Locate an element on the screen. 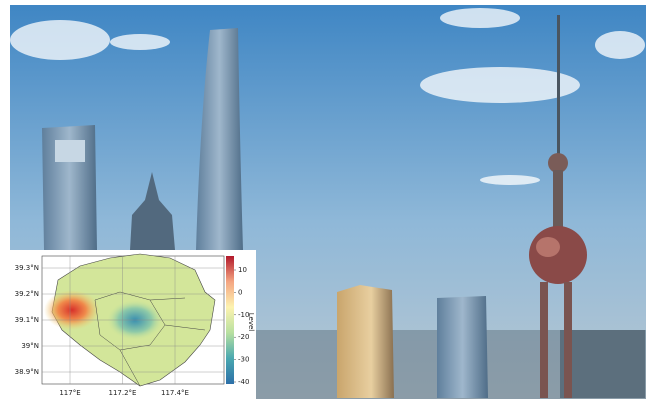  lat-label: 39.2°N is located at coordinates (27, 294).